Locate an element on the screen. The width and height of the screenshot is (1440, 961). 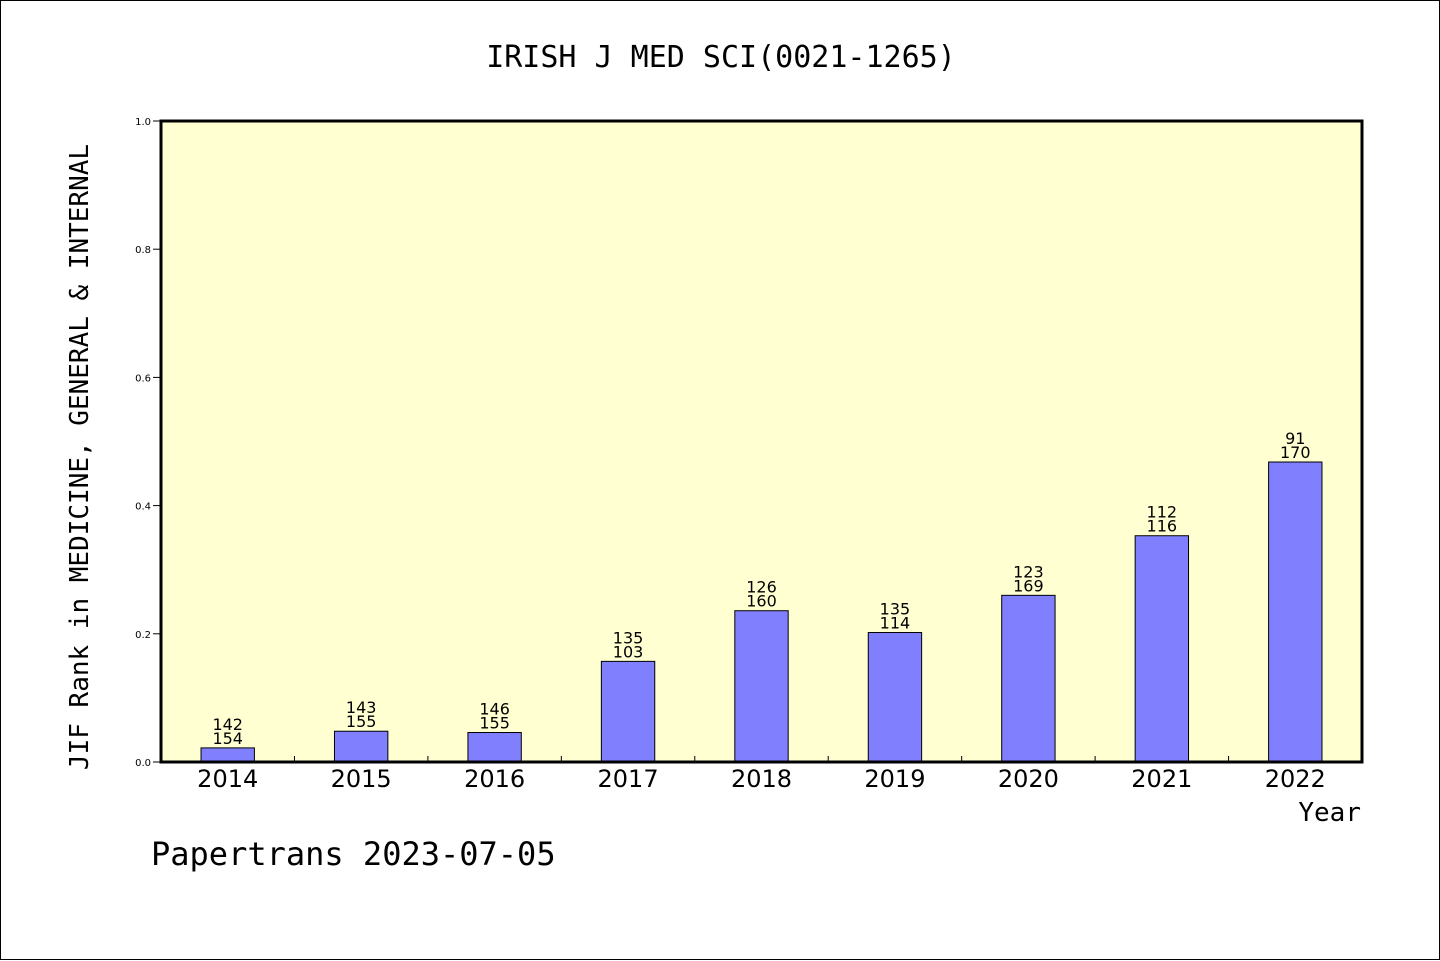
y-tick-label: 0.2 is located at coordinates (143, 635).